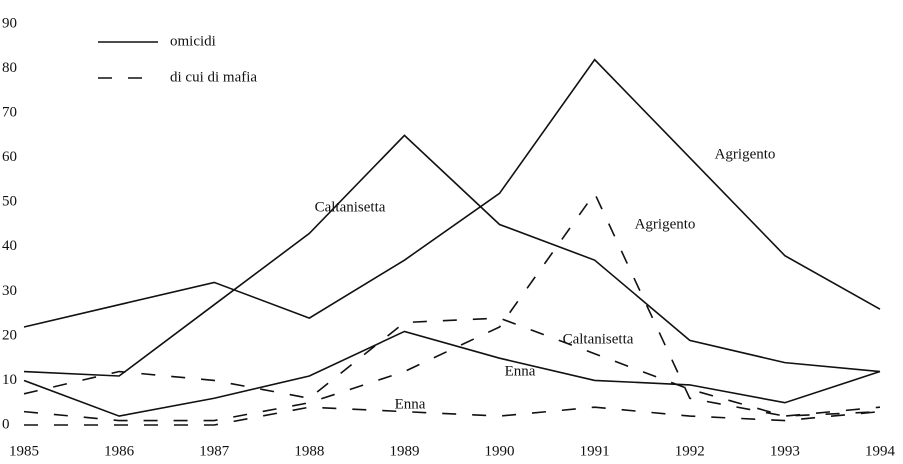 The image size is (903, 464). I want to click on x-tick-label: 1993, so click(785, 451).